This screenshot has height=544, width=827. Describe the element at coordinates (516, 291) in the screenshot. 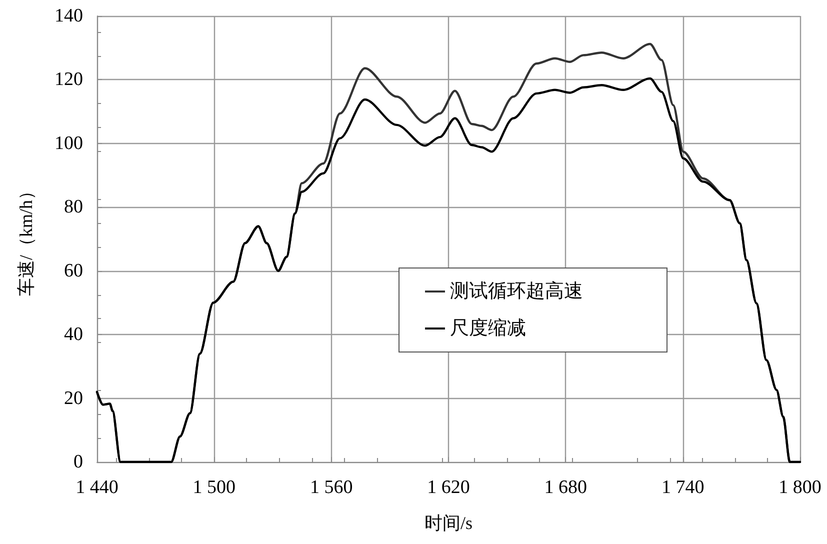

I see `legend-label: 测试循环超高速` at that location.